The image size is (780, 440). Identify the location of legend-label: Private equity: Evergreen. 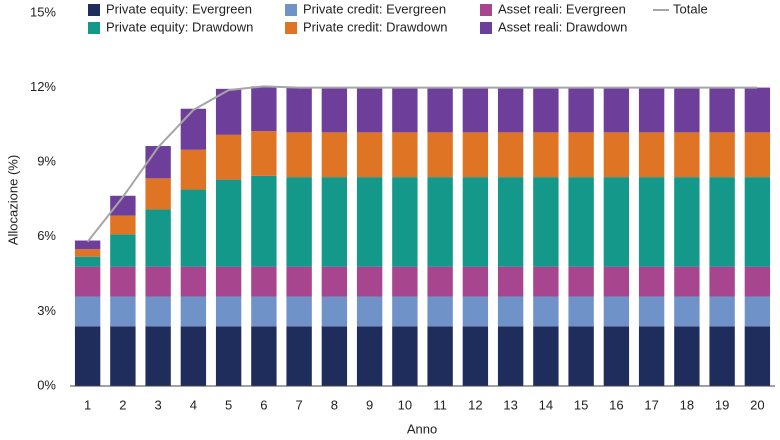
(179, 8).